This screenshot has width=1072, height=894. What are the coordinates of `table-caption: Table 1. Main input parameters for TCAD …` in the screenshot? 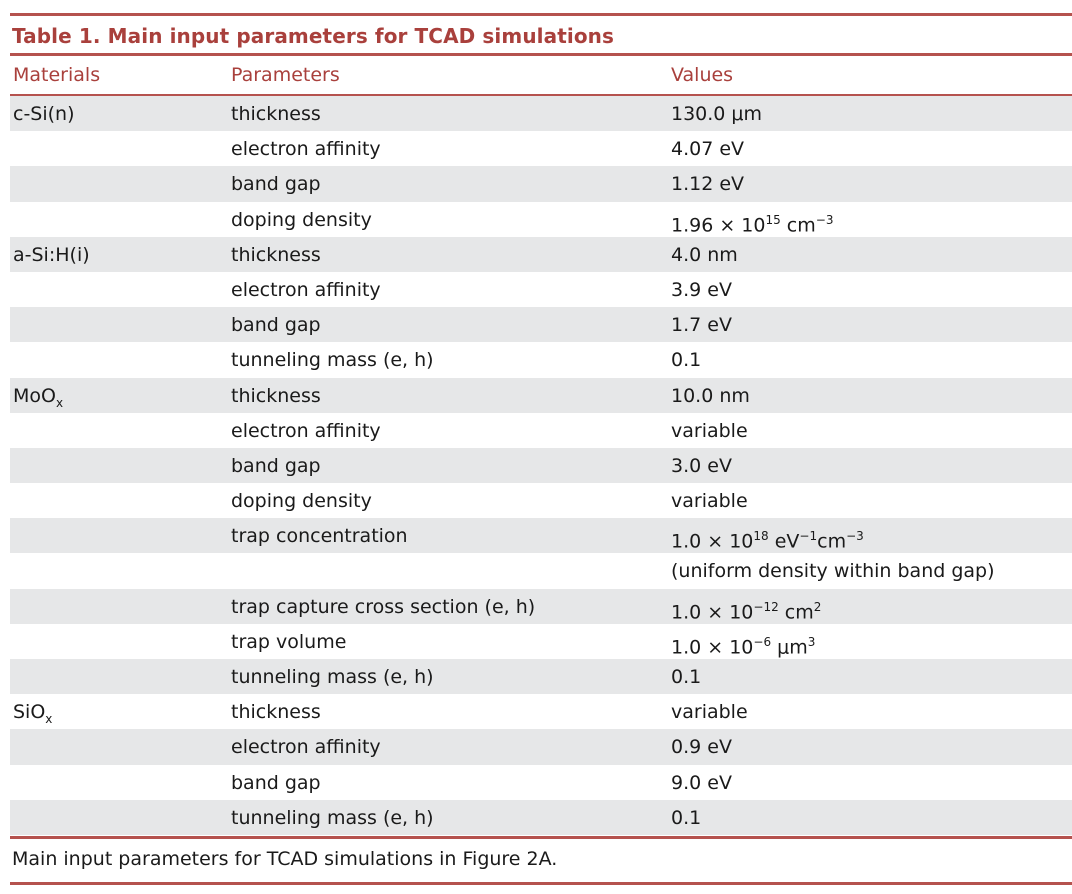 It's located at (313, 36).